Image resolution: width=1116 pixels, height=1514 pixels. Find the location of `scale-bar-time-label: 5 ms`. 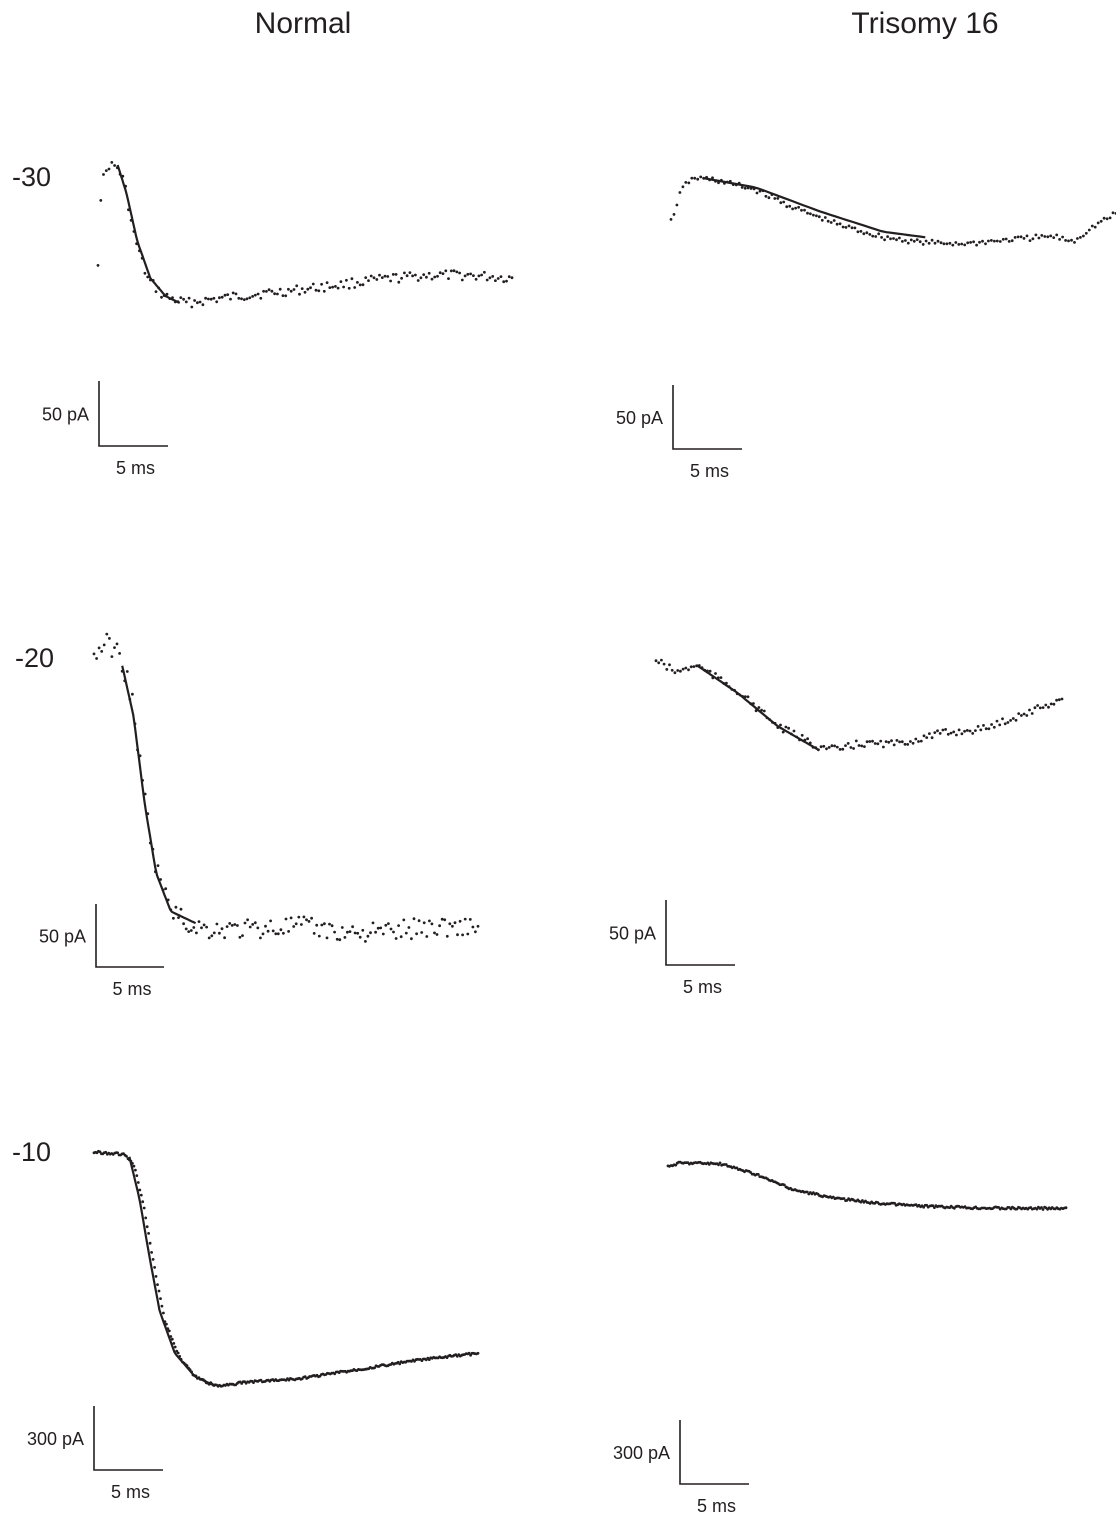

scale-bar-time-label: 5 ms is located at coordinates (130, 1492).